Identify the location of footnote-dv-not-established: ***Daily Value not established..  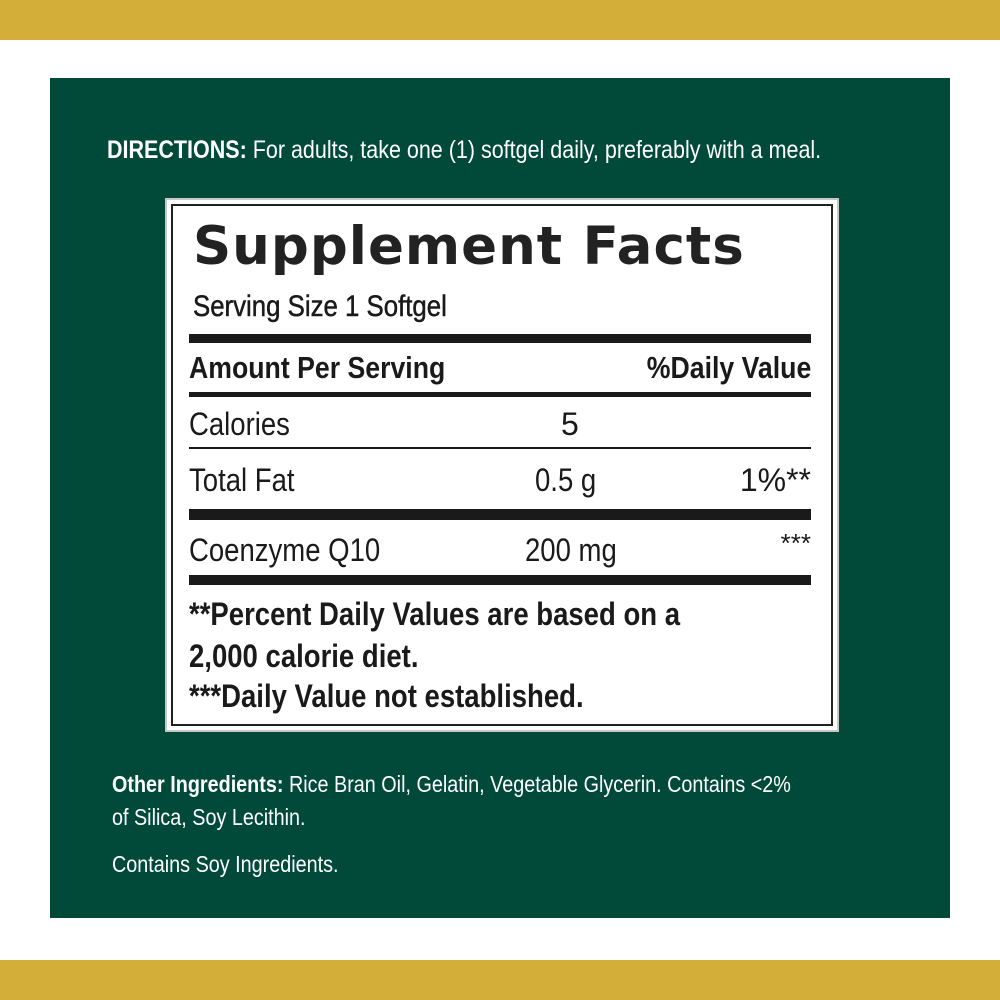
(386, 696).